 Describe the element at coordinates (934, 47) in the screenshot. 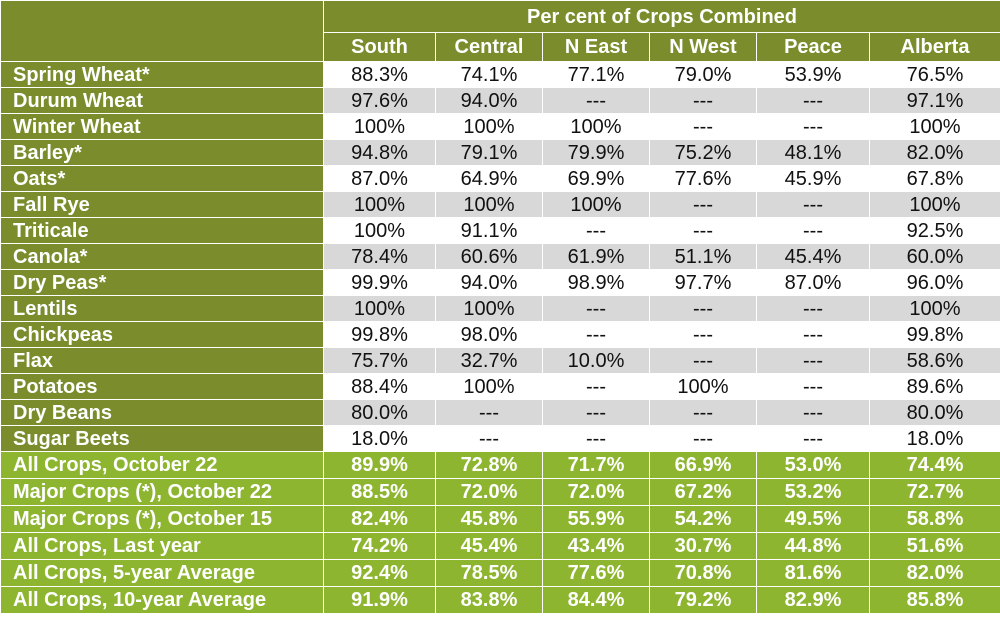

I see `column-header-alberta: Alberta` at that location.